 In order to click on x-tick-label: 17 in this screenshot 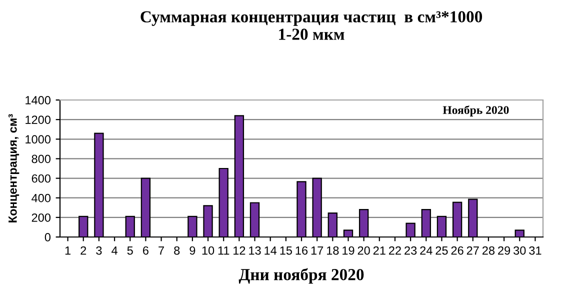, I will do `click(317, 250)`.